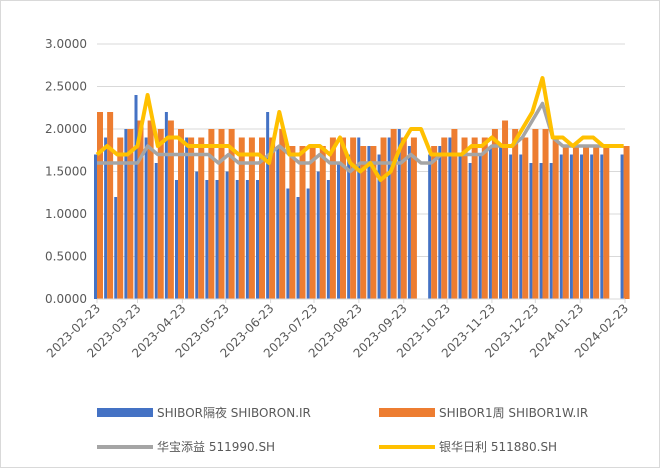  What do you see at coordinates (66, 129) in the screenshot?
I see `y-tick-label: 2.0000` at bounding box center [66, 129].